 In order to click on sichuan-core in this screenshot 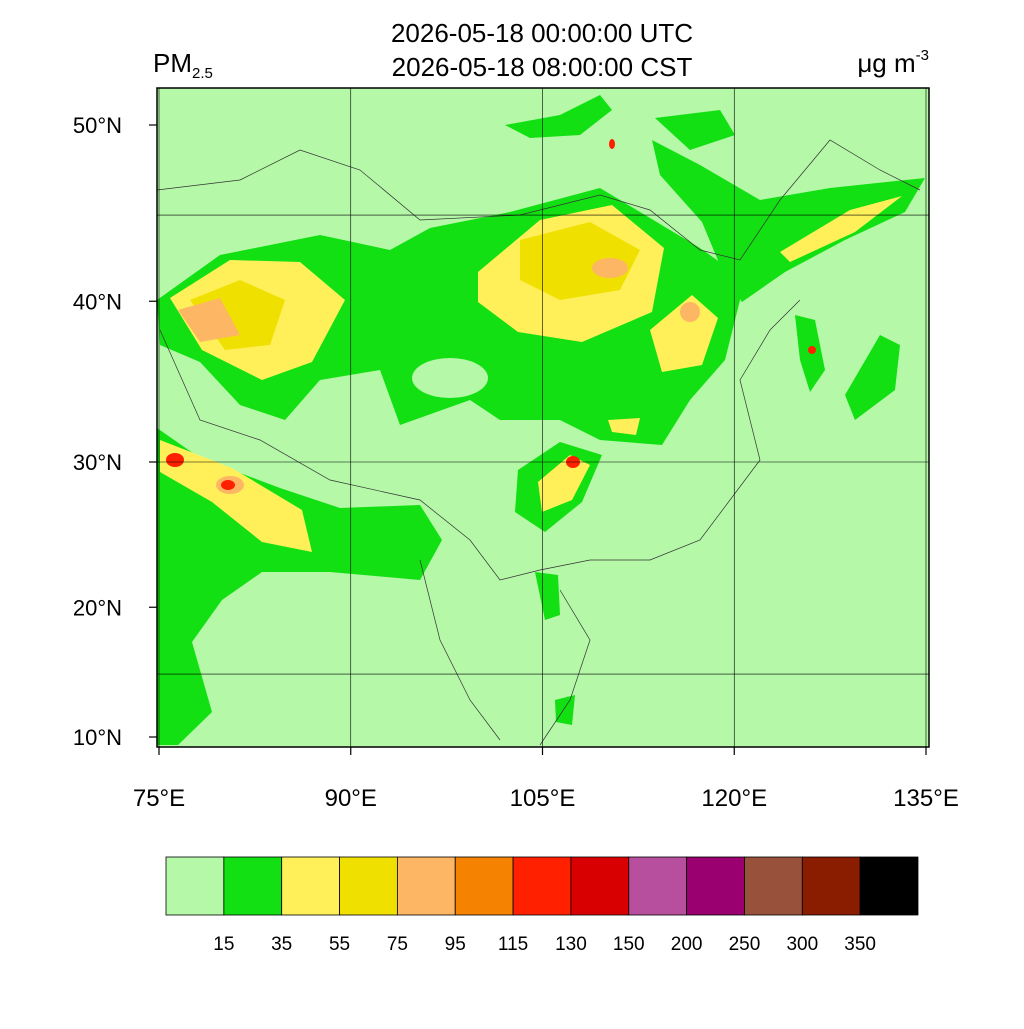, I will do `click(564, 483)`.